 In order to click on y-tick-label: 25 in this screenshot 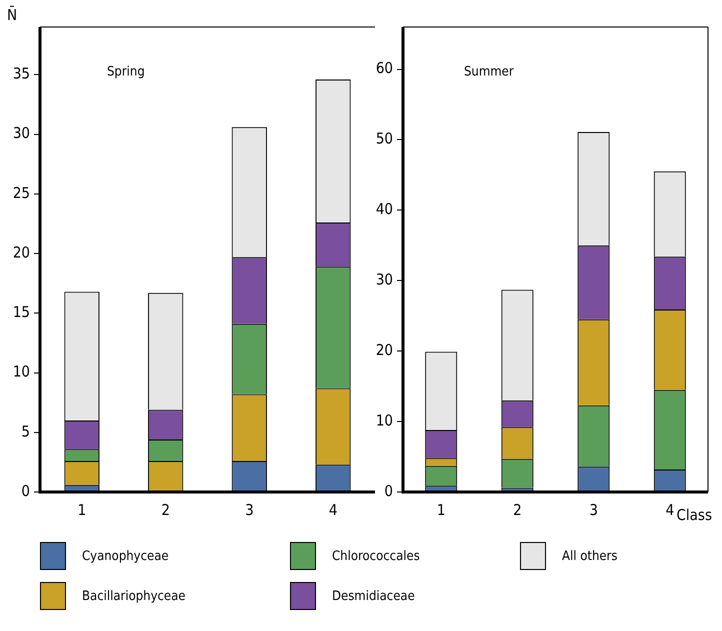, I will do `click(21, 193)`.